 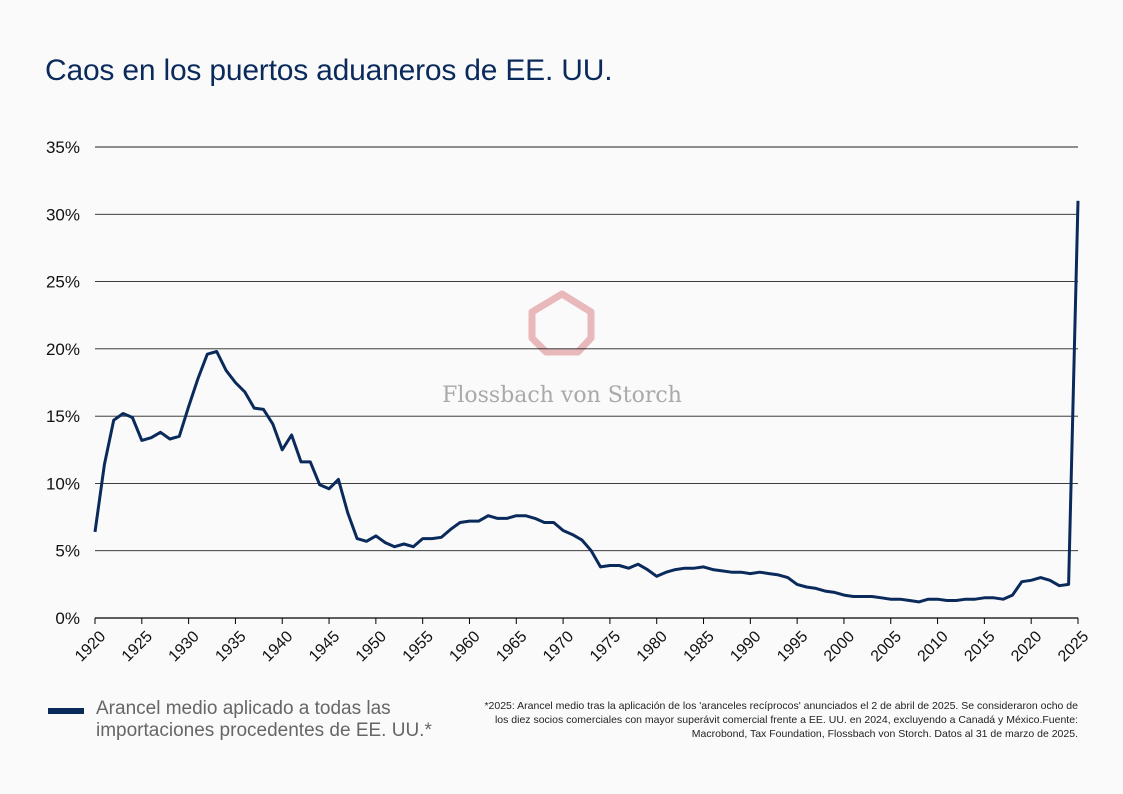 What do you see at coordinates (464, 646) in the screenshot?
I see `x-tick-label: 1960` at bounding box center [464, 646].